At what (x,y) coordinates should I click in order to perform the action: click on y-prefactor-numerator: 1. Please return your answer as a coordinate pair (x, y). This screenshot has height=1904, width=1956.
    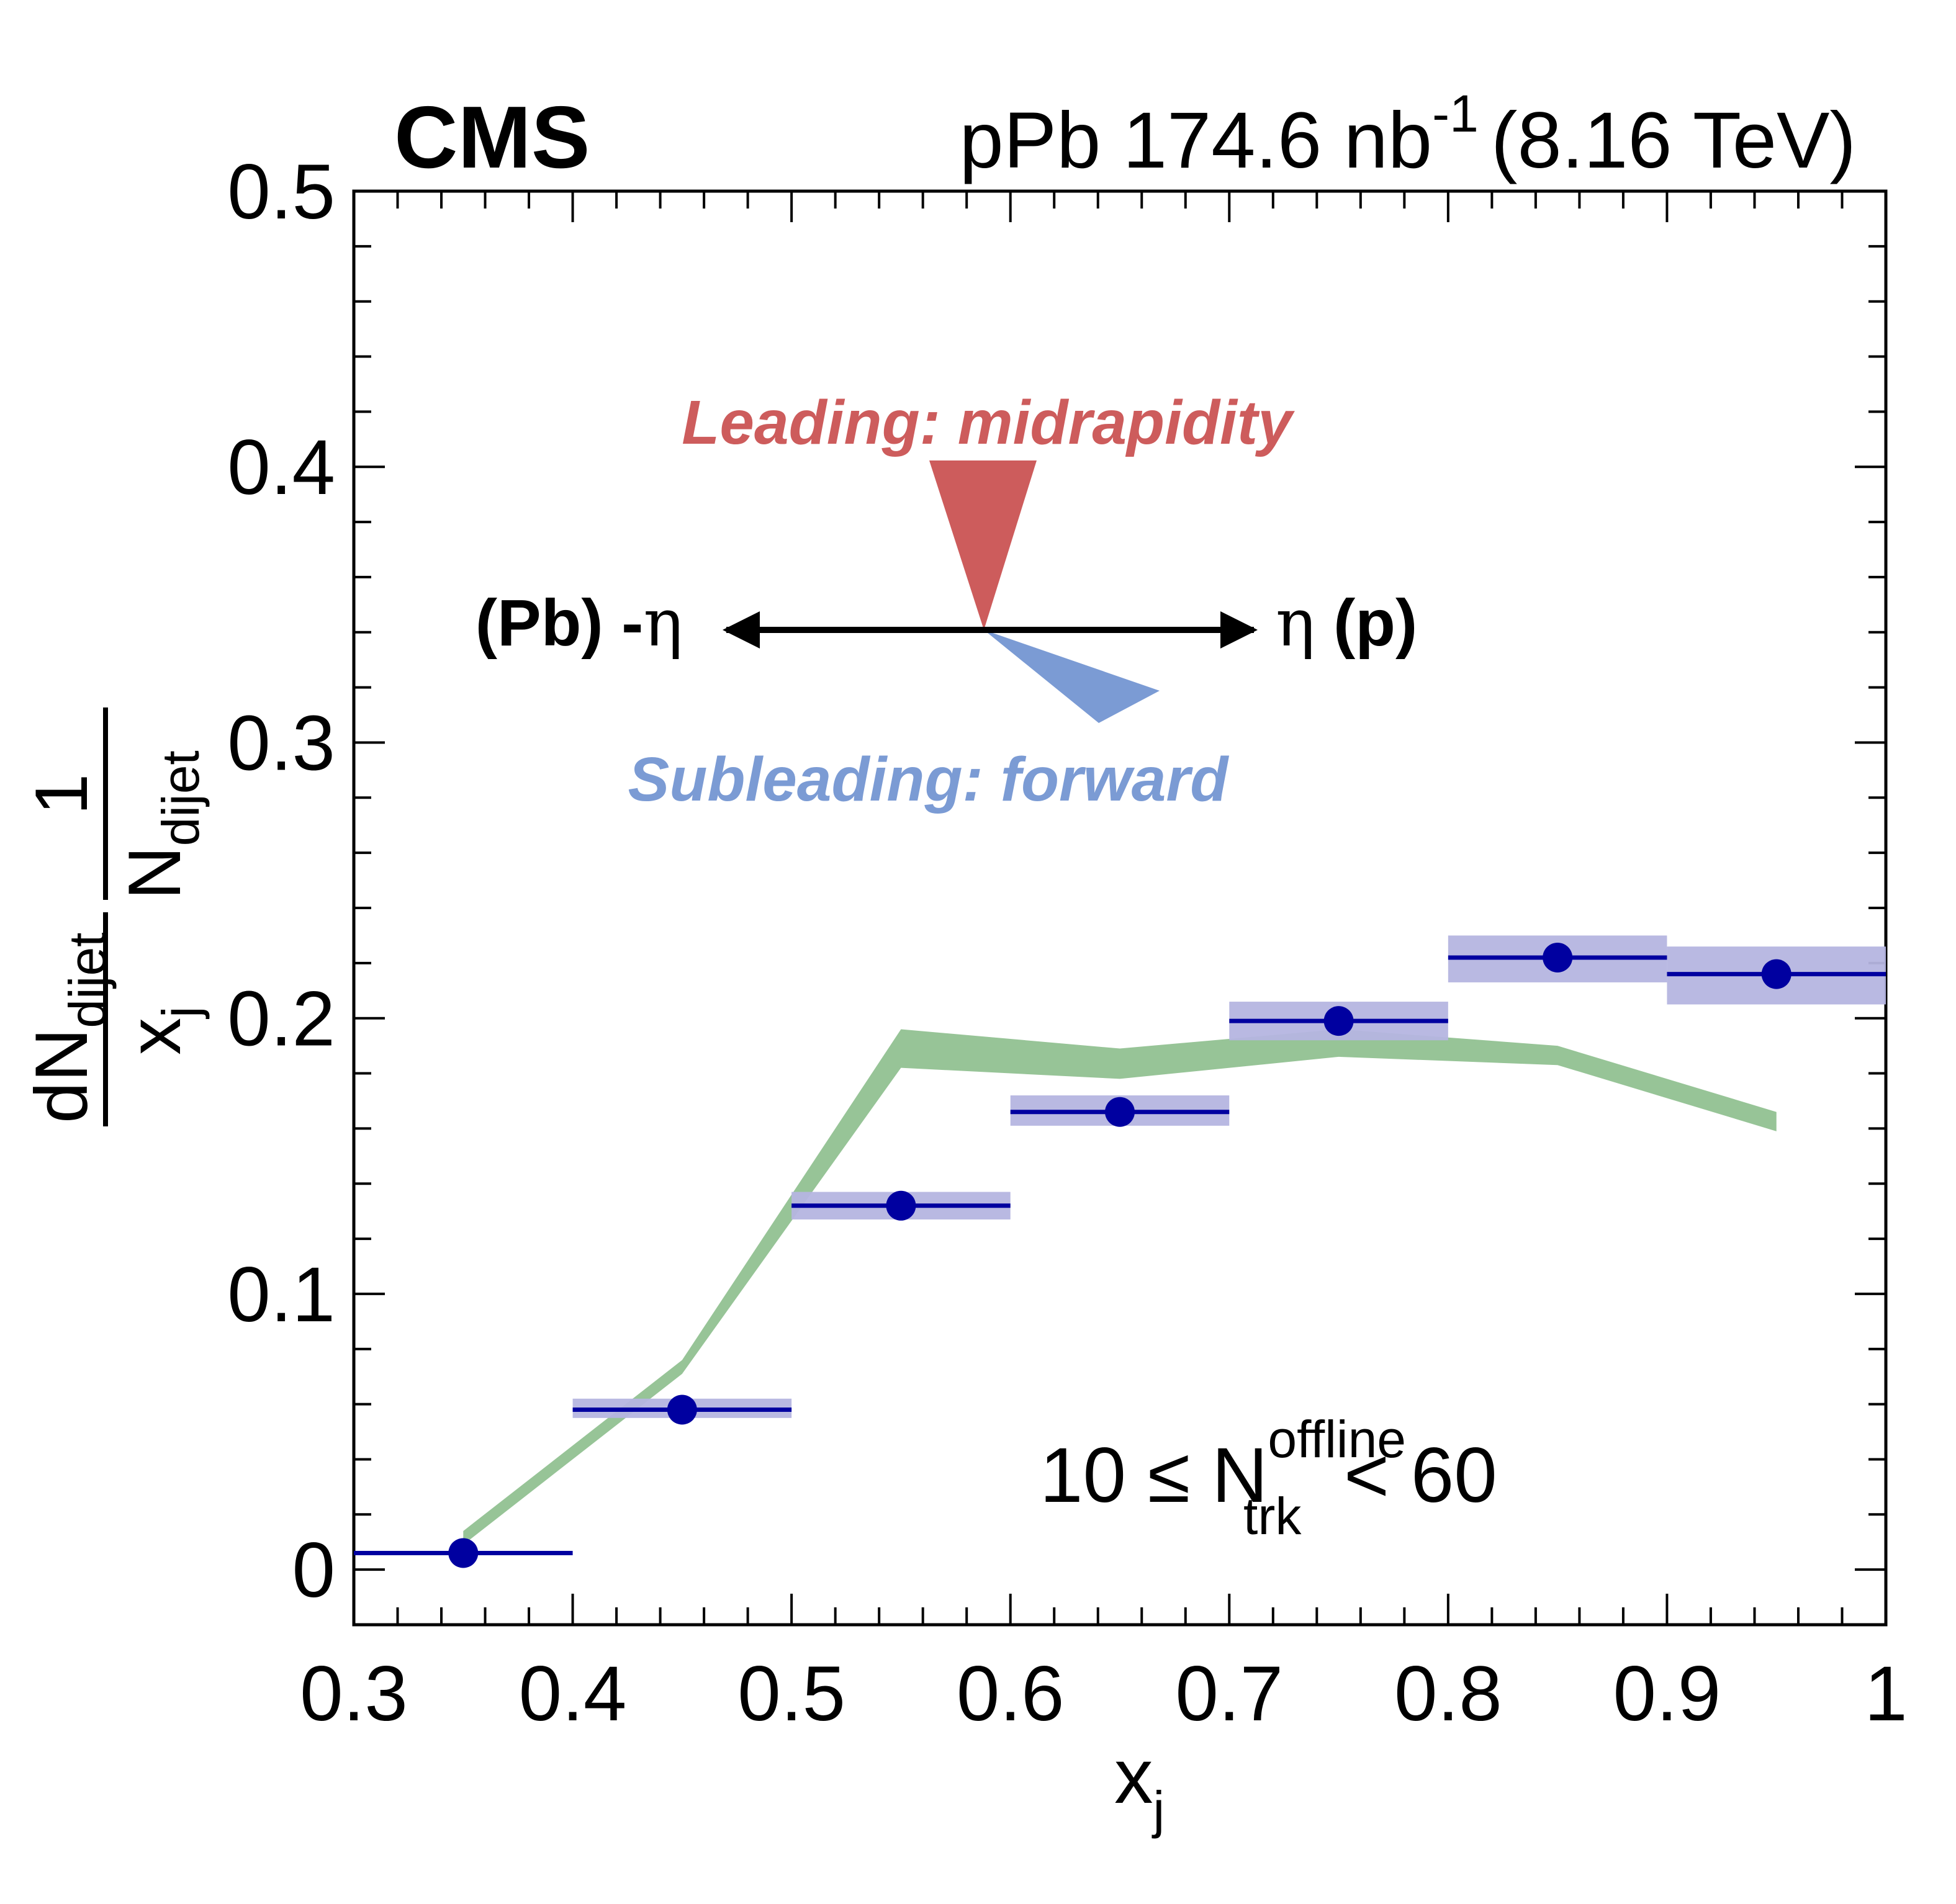
    Looking at the image, I should click on (61, 795).